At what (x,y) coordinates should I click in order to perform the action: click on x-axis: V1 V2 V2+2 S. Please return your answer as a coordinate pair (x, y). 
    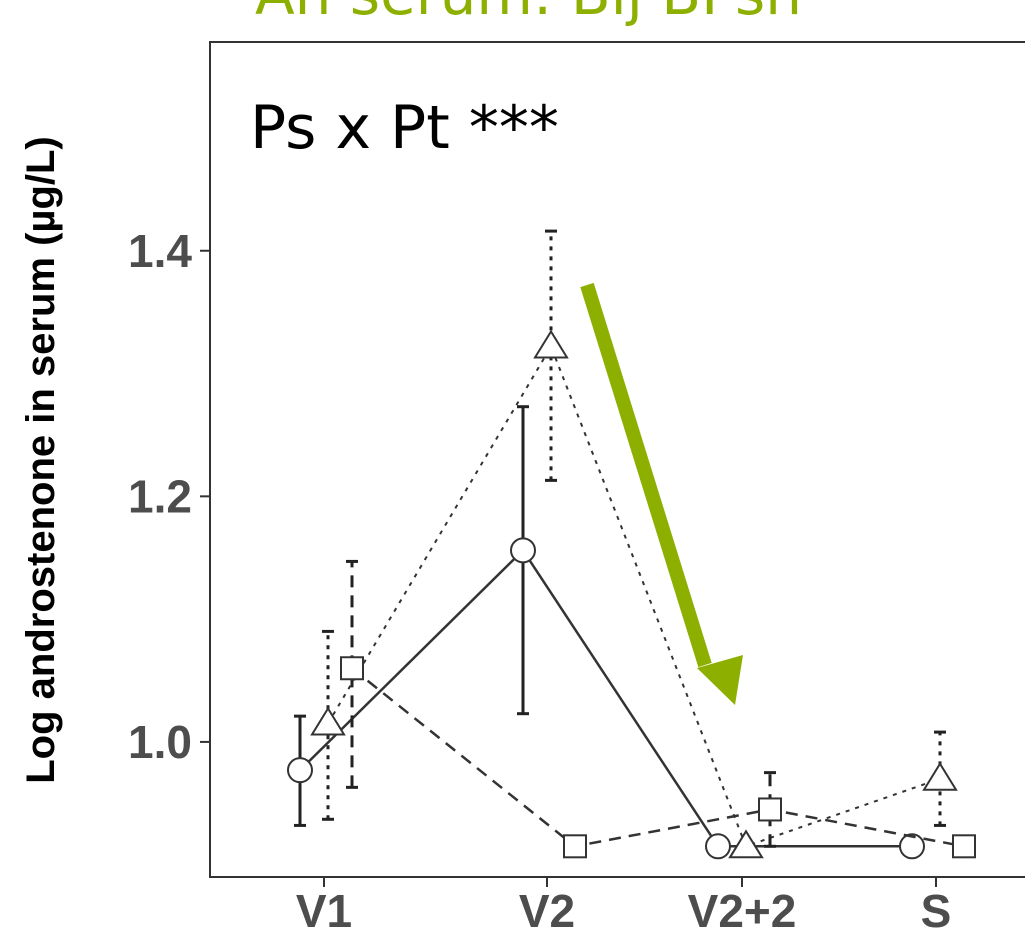
    Looking at the image, I should click on (623, 905).